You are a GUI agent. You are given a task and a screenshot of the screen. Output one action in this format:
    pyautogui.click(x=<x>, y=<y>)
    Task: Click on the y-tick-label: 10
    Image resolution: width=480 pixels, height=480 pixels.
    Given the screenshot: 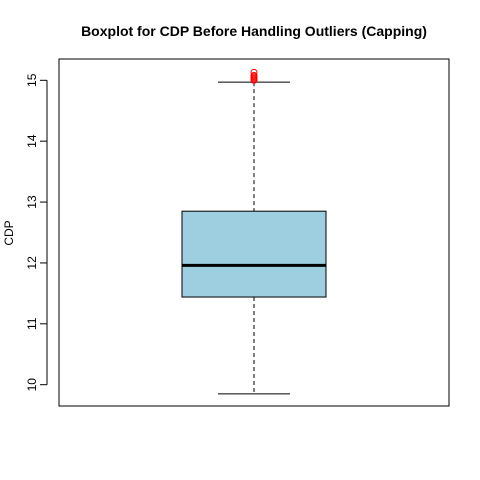 What is the action you would take?
    pyautogui.click(x=32, y=385)
    